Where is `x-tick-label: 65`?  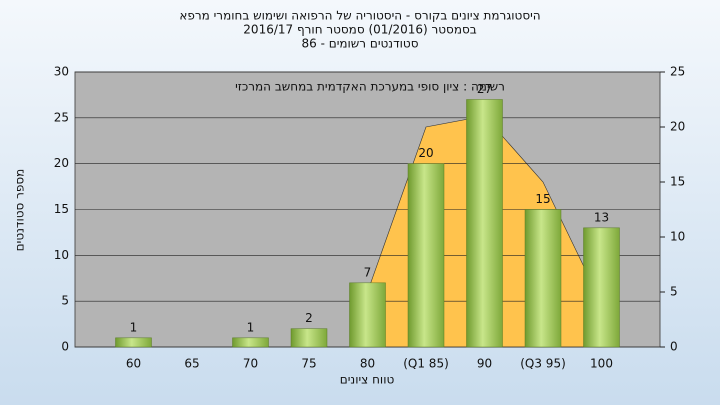
x-tick-label: 65 is located at coordinates (191, 364).